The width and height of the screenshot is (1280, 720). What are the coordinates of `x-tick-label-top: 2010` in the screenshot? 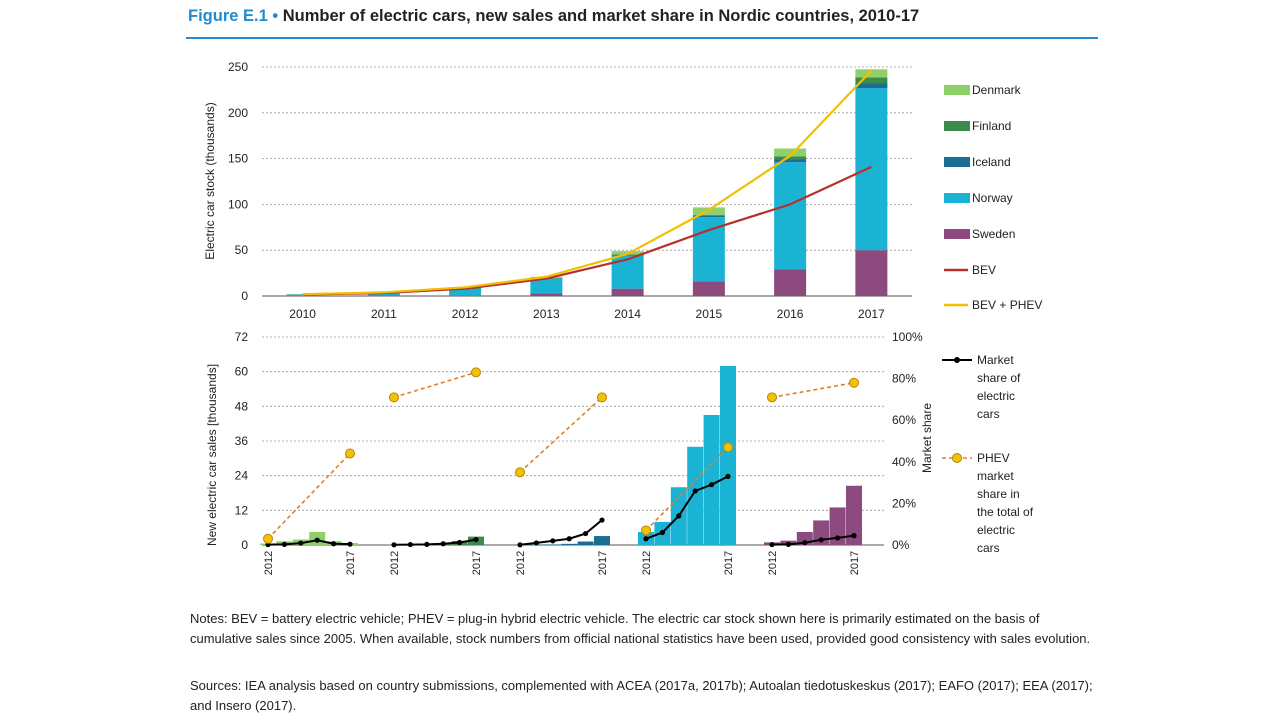 It's located at (302, 314).